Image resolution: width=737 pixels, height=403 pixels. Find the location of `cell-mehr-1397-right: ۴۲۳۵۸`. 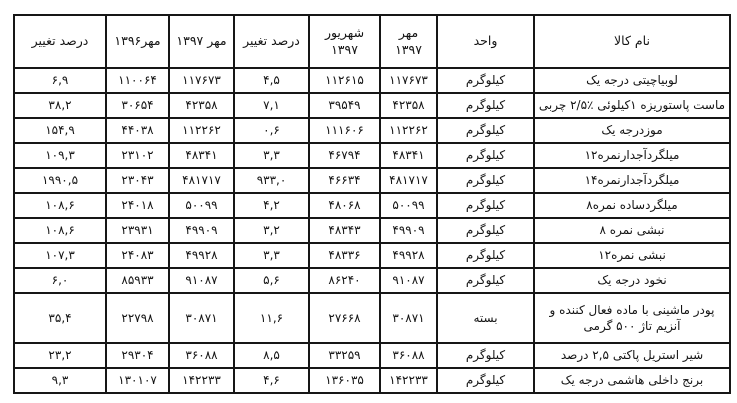

cell-mehr-1397-right: ۴۲۳۵۸ is located at coordinates (408, 105).